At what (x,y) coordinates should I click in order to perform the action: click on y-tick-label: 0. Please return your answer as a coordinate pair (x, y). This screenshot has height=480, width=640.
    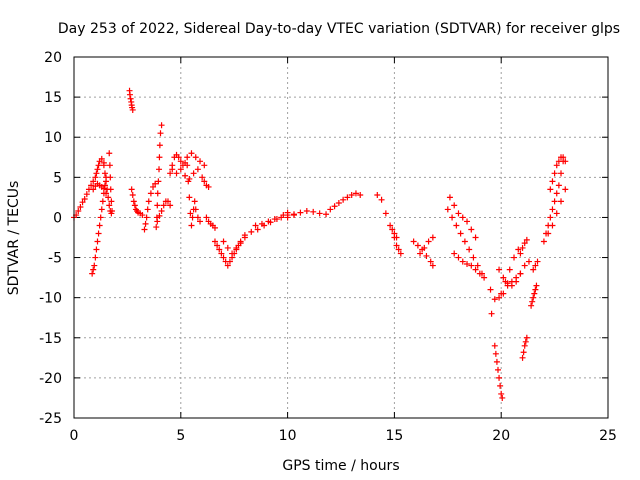
    Looking at the image, I should click on (57, 218).